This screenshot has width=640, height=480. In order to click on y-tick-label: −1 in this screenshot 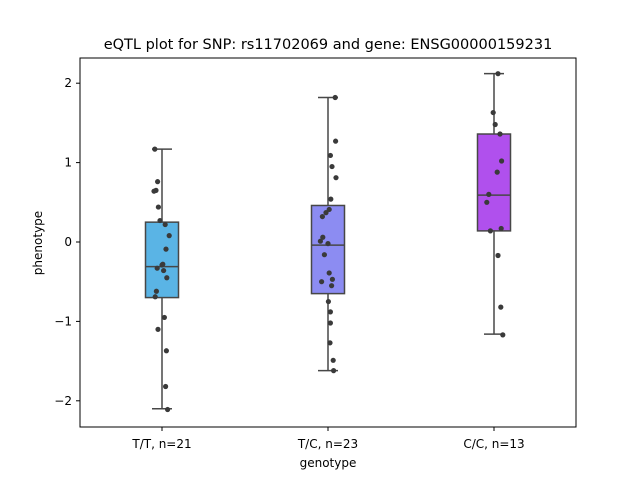, I will do `click(63, 321)`.